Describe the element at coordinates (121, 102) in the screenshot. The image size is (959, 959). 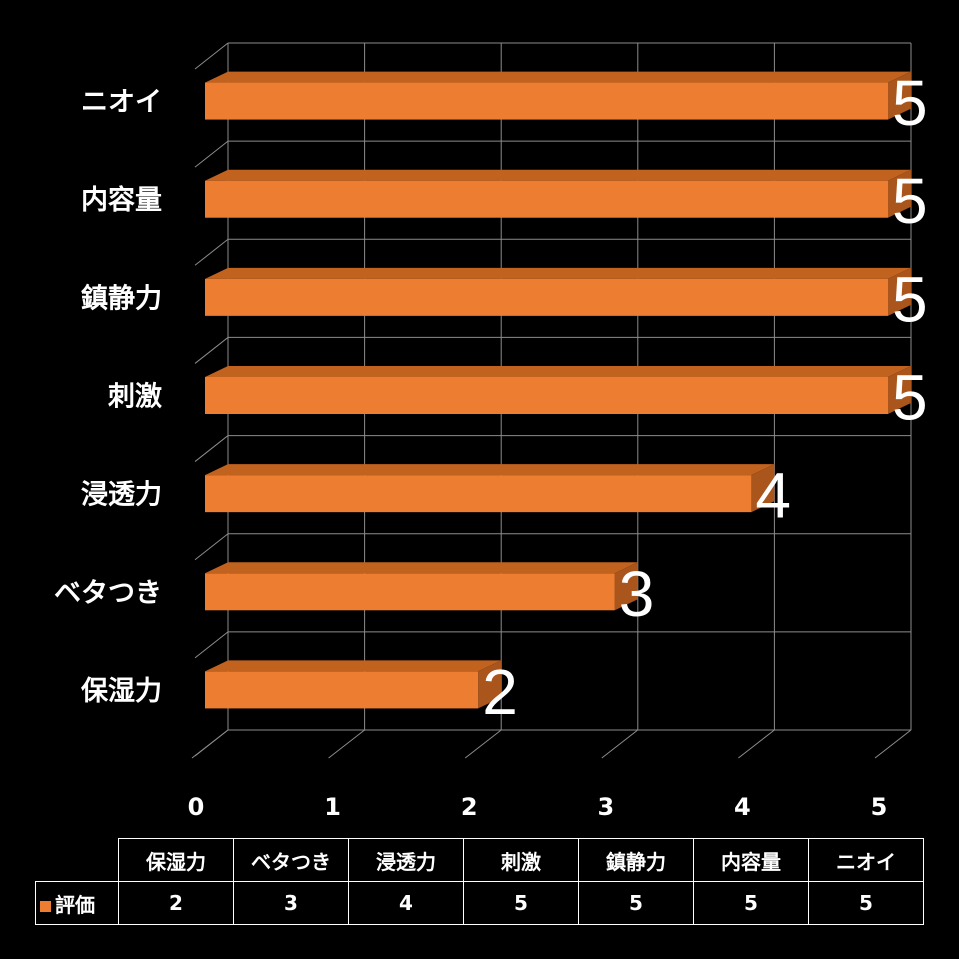
I see `category-label: ニオイ` at that location.